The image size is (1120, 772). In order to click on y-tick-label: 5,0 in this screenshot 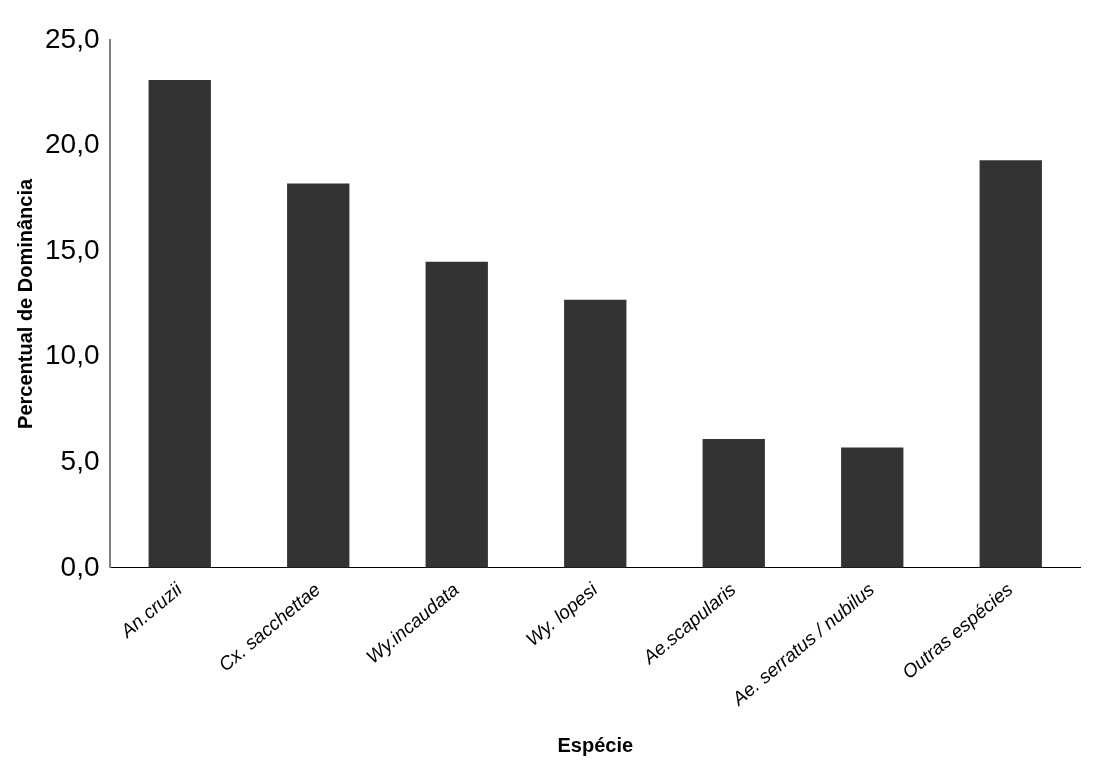, I will do `click(80, 460)`.